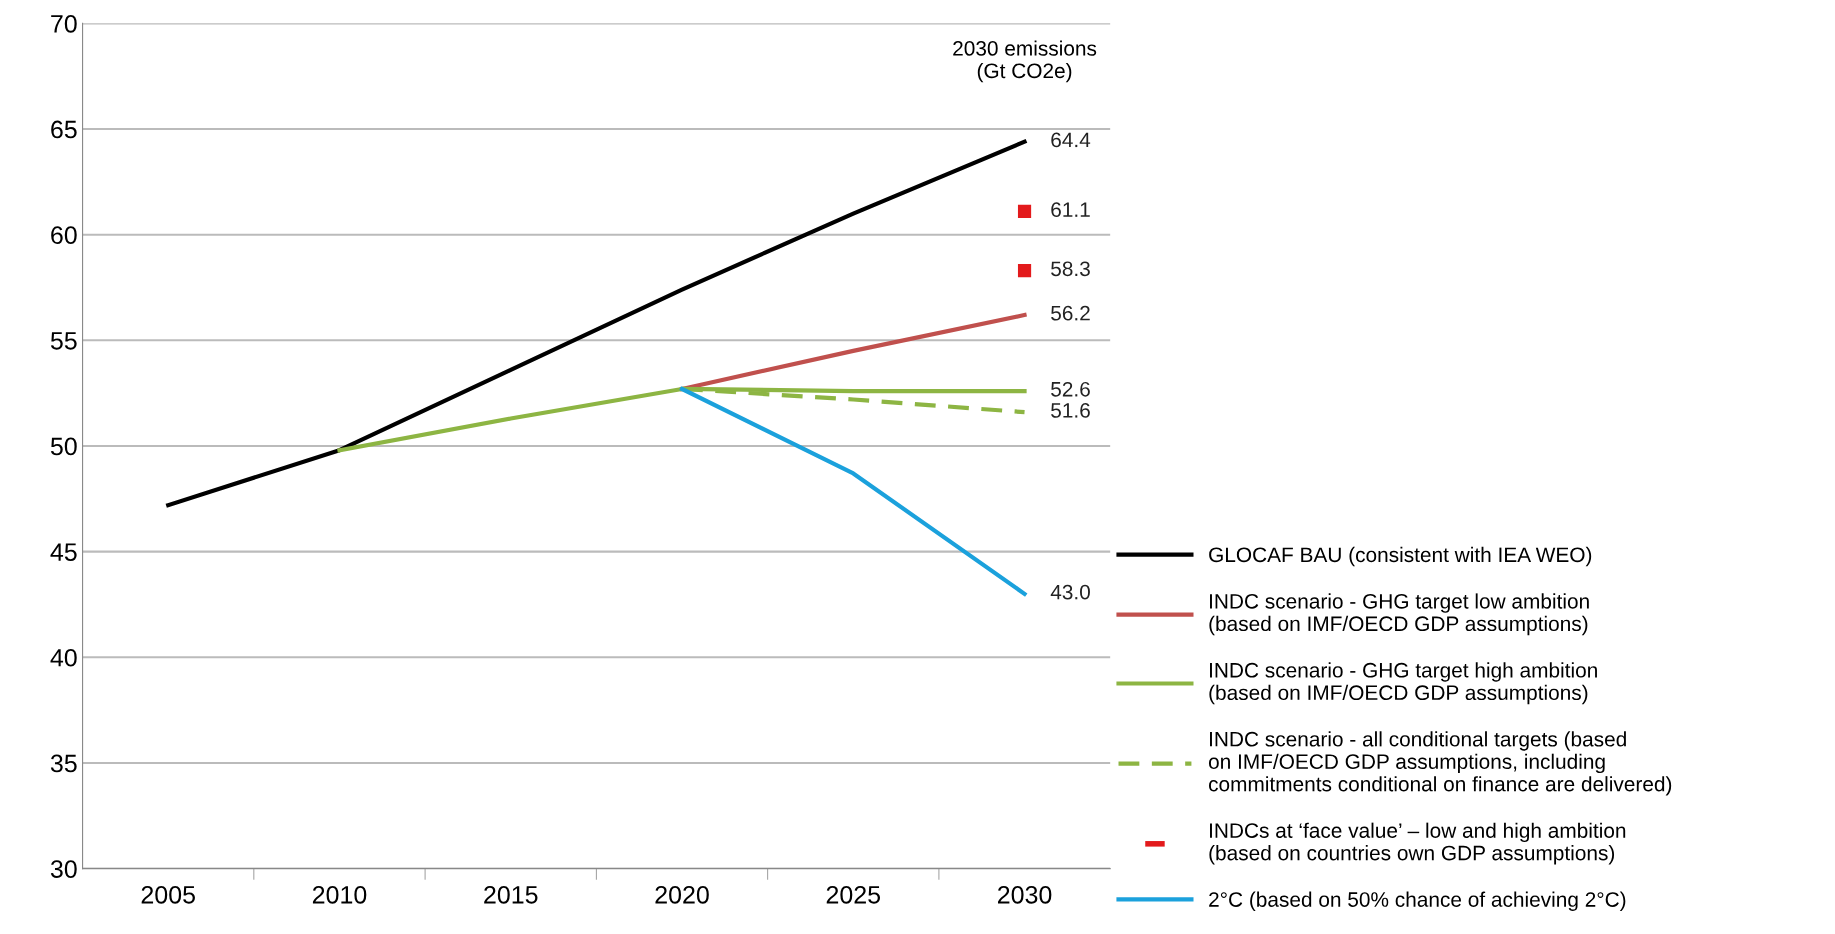 This screenshot has width=1835, height=934. What do you see at coordinates (168, 894) in the screenshot?
I see `x-tick-label: 2005` at bounding box center [168, 894].